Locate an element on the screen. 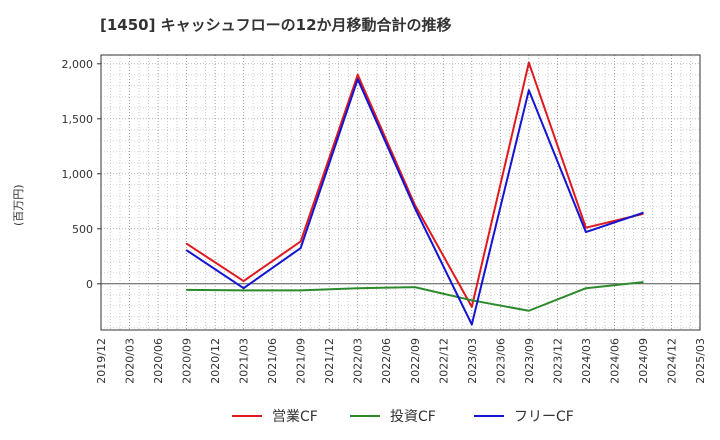 Image resolution: width=720 pixels, height=440 pixels. x-tick-label: 2020/06 is located at coordinates (158, 361).